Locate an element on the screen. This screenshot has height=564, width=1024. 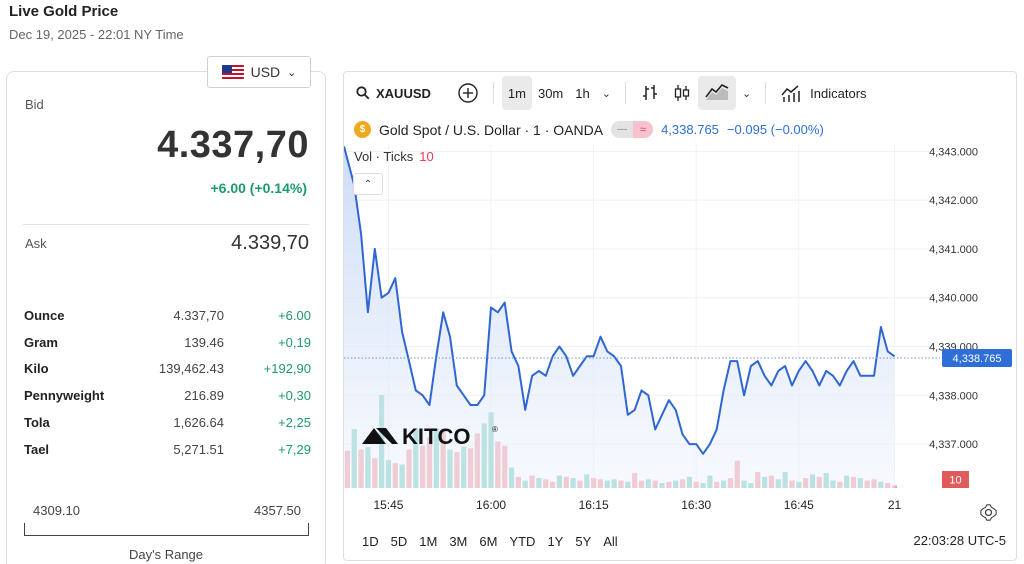
unit-row: Tola 1,626.64 +2,25 is located at coordinates (167, 422).